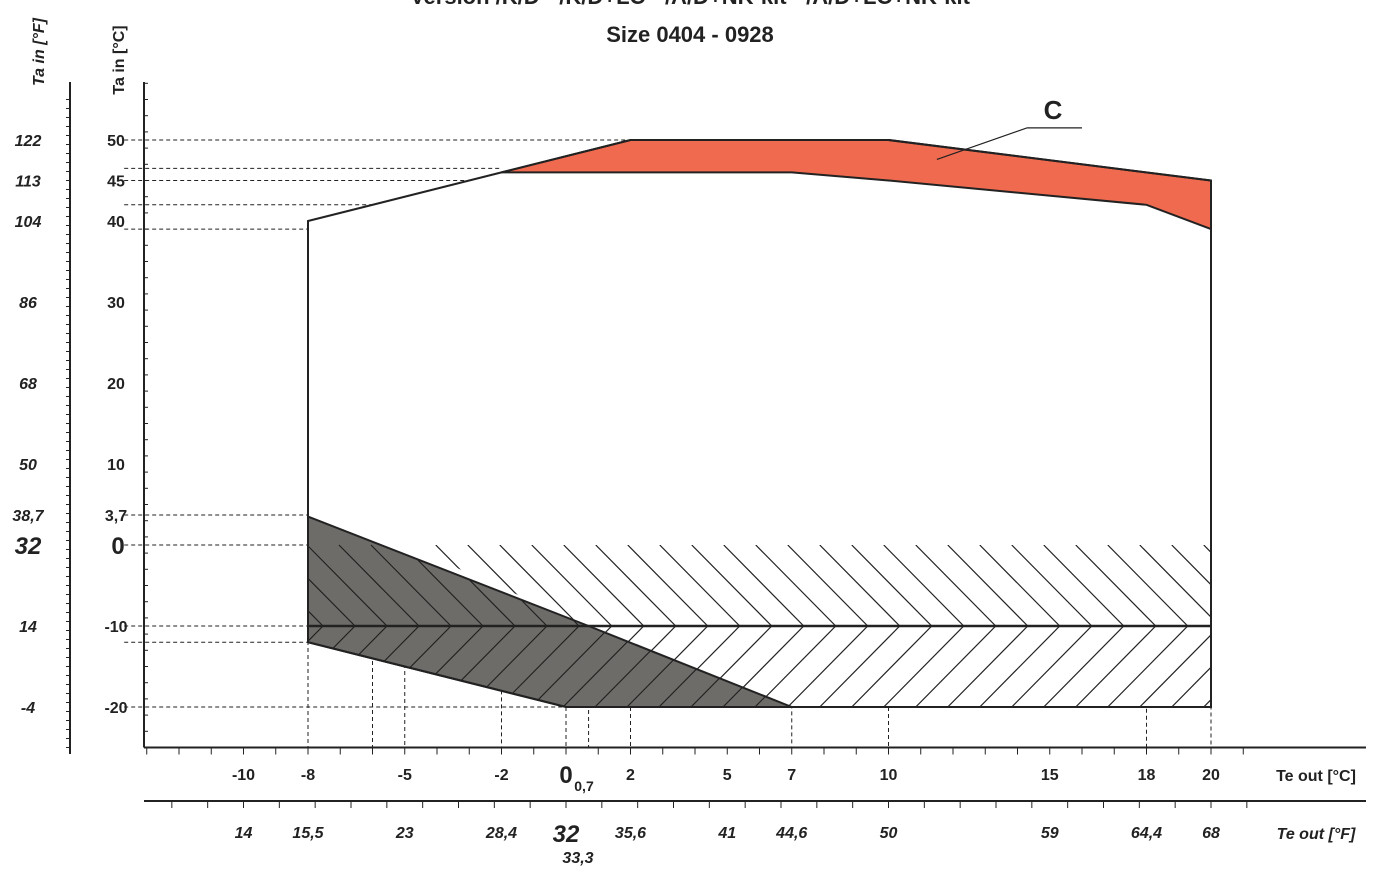 The height and width of the screenshot is (873, 1386). I want to click on y-tick-label-celsius: 45, so click(116, 182).